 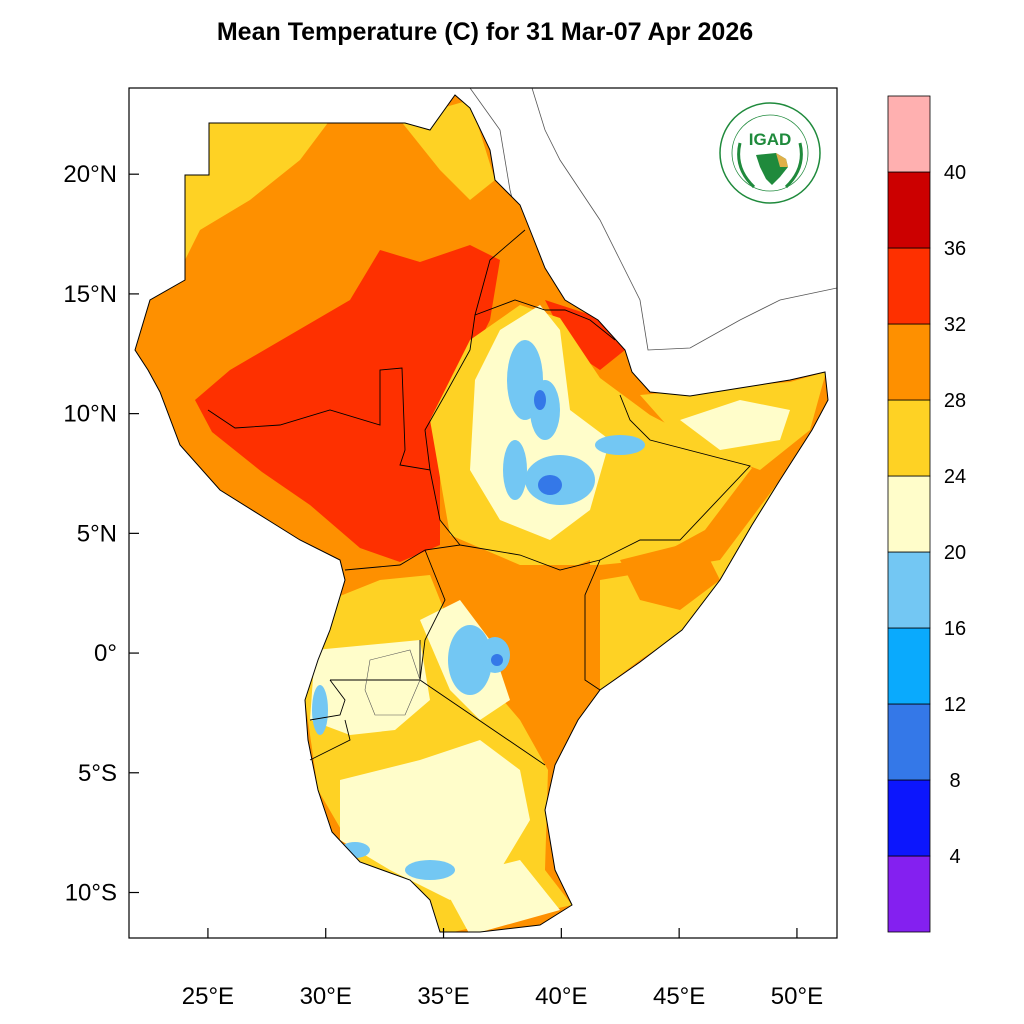 I want to click on x-tick-label: 40°E, so click(x=561, y=996).